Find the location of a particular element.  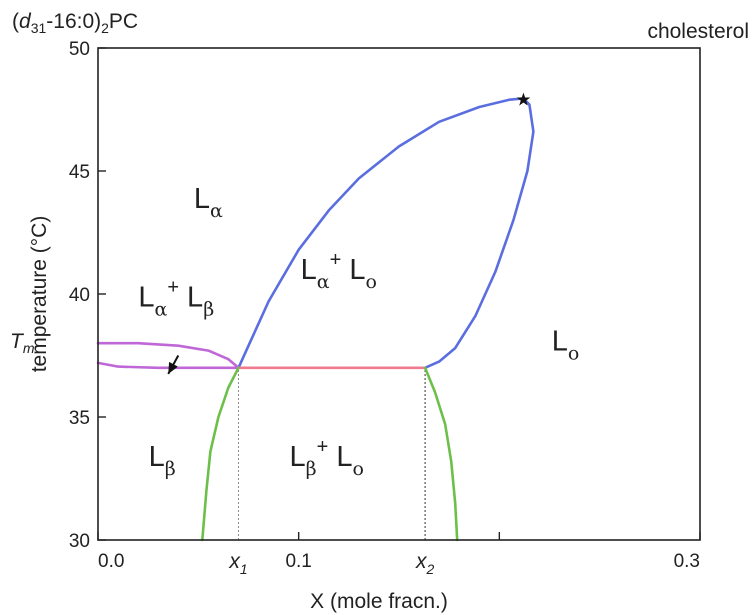

chart-title: (d31-16:0)2PC is located at coordinates (75, 23).